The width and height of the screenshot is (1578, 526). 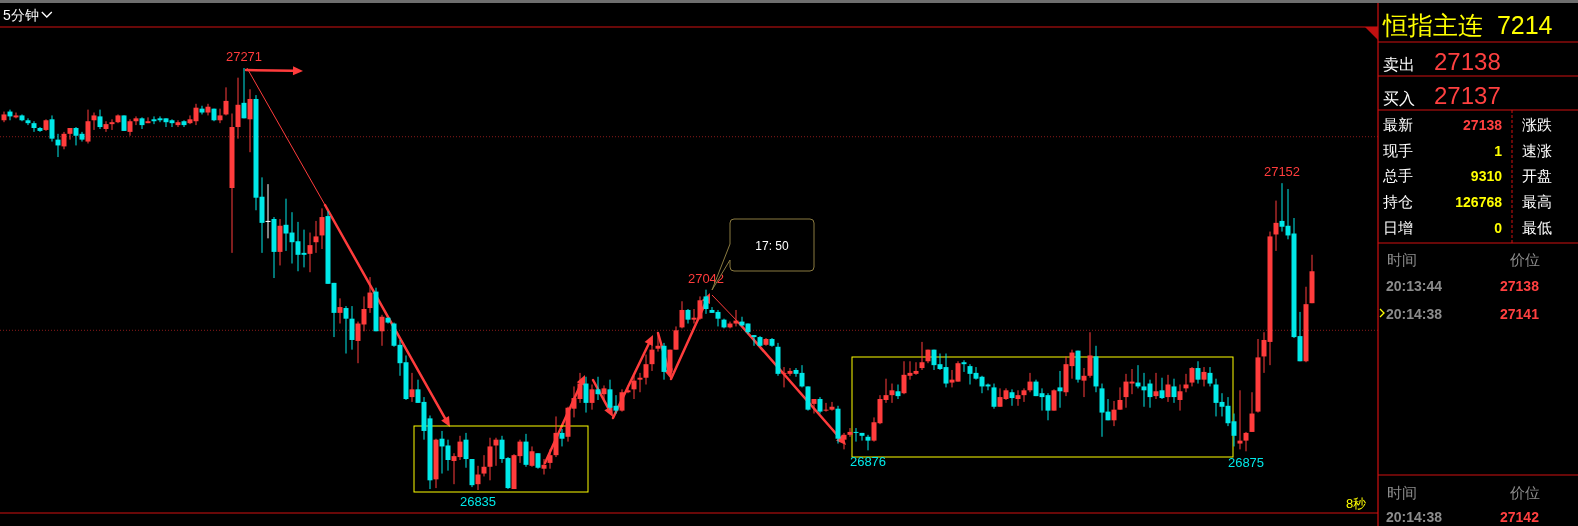 What do you see at coordinates (478, 501) in the screenshot?
I see `annotation: 26835` at bounding box center [478, 501].